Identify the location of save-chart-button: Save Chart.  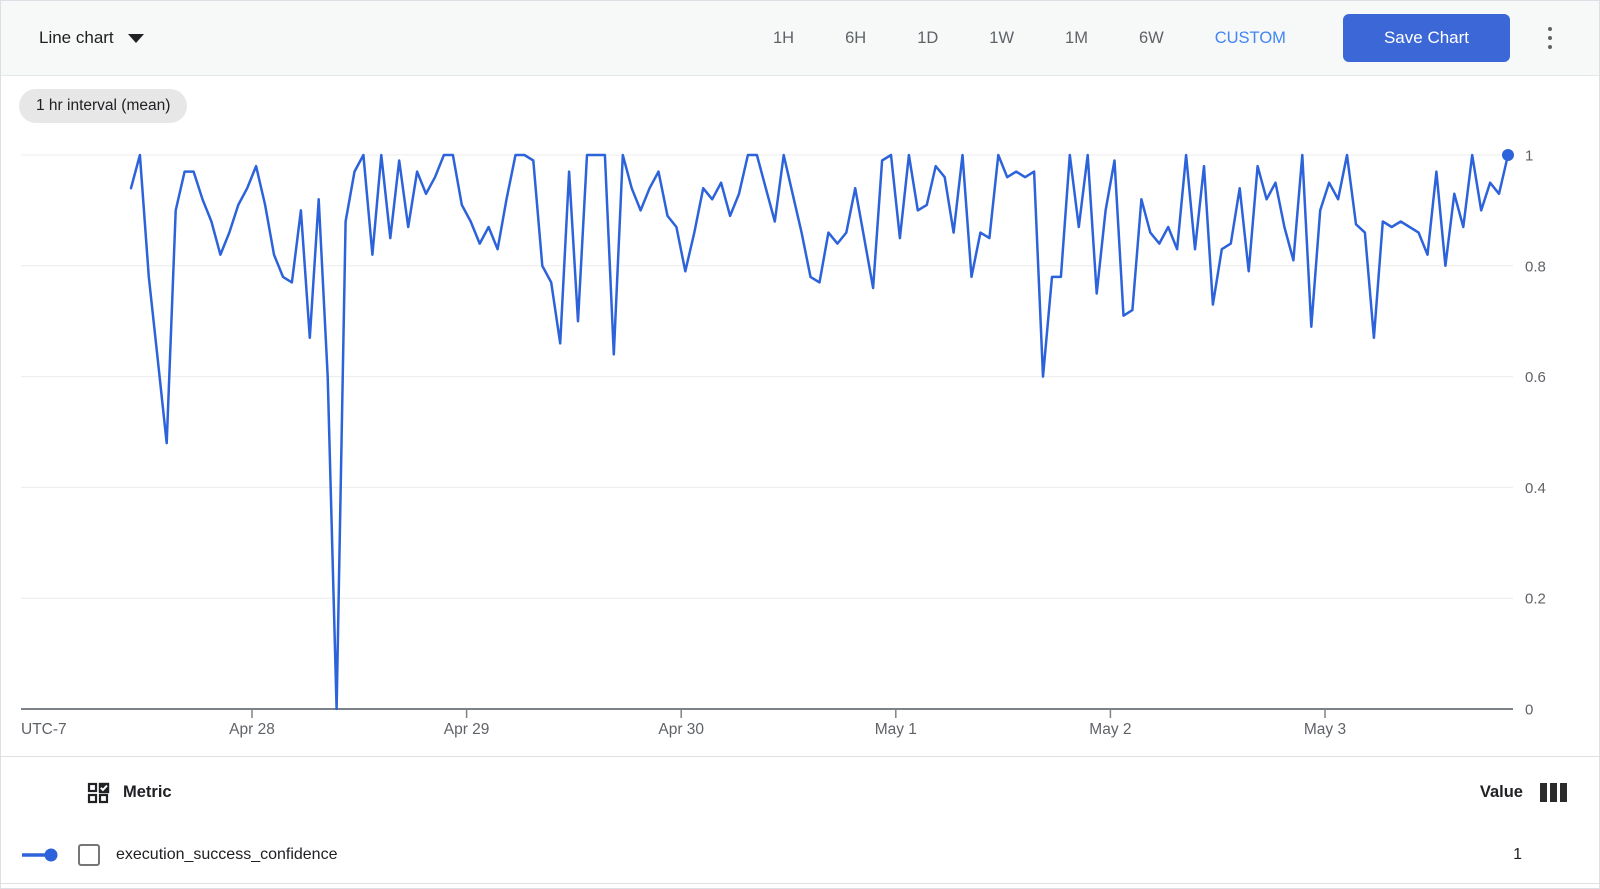
(1426, 38).